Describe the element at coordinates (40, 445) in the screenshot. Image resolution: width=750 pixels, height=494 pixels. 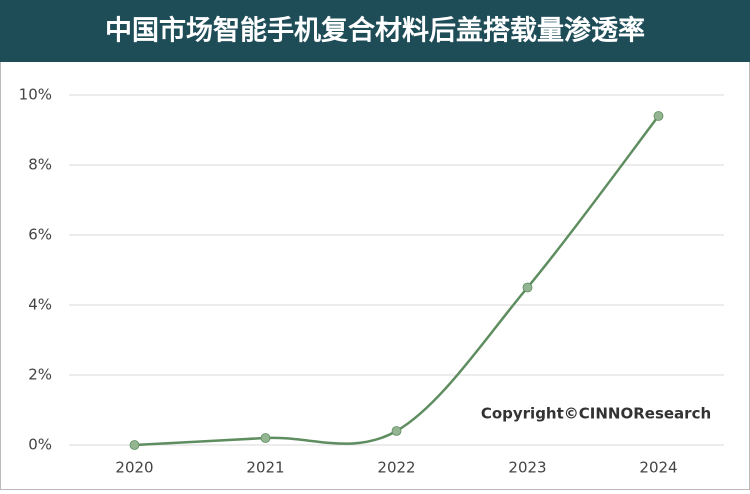
I see `y-tick-label: 0%` at that location.